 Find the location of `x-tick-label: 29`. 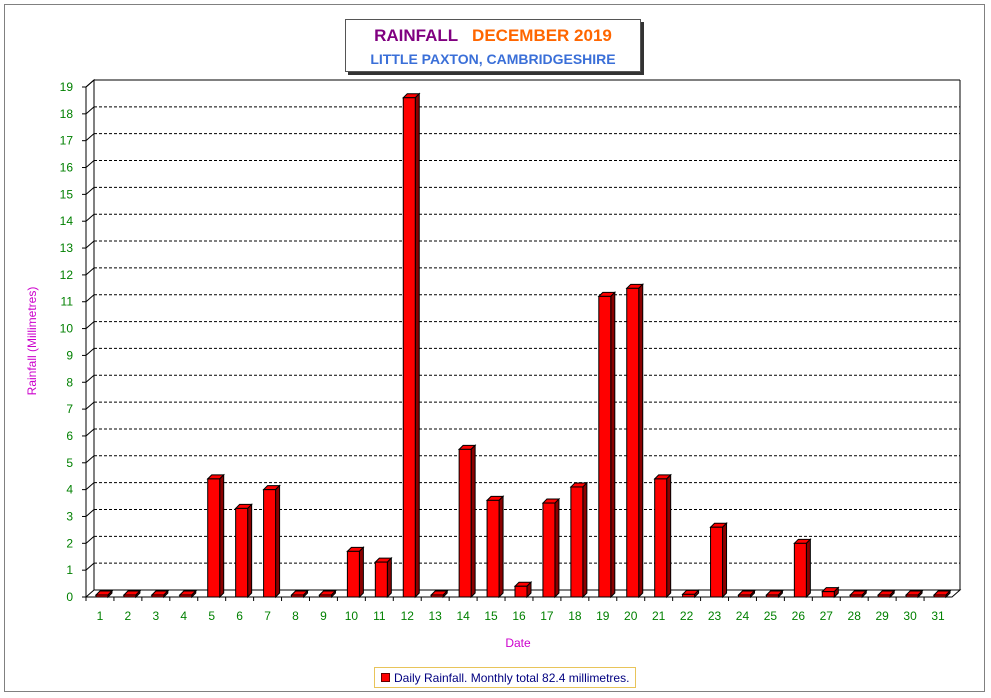

x-tick-label: 29 is located at coordinates (882, 616).